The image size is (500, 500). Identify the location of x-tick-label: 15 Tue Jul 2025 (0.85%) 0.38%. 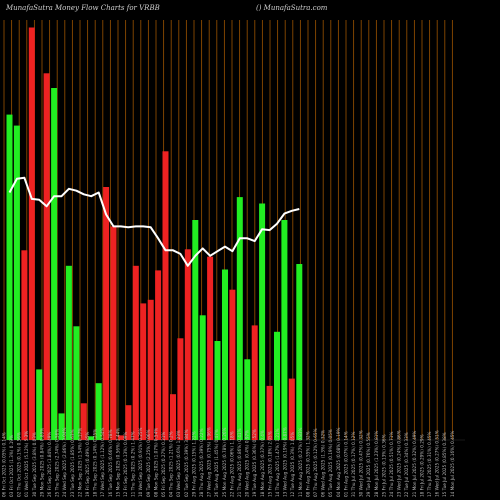
(444, 464).